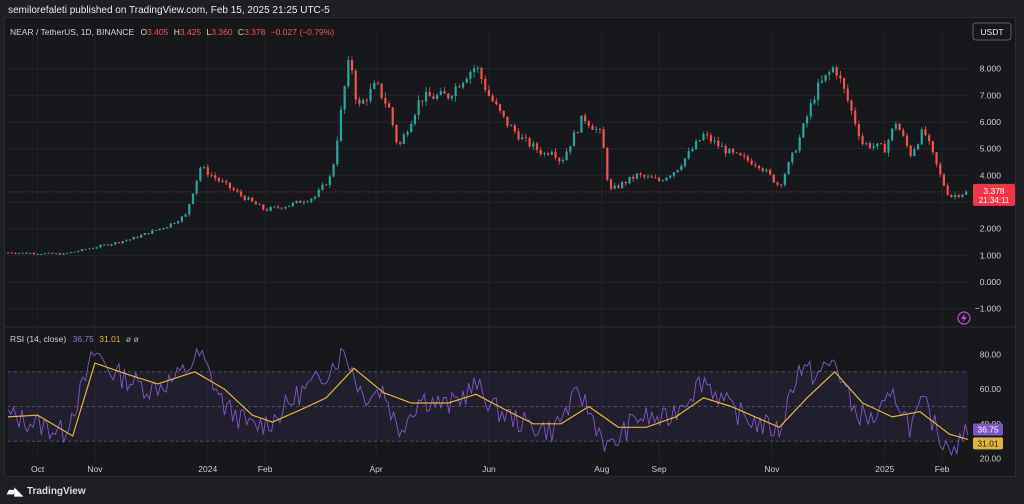  What do you see at coordinates (265, 469) in the screenshot?
I see `time-tick-label: Feb` at bounding box center [265, 469].